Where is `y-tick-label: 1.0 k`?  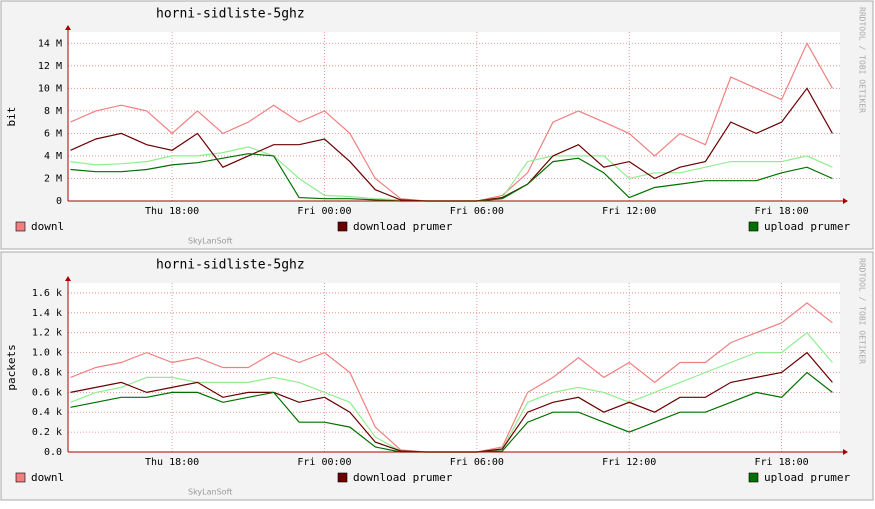 y-tick-label: 1.0 k is located at coordinates (47, 353).